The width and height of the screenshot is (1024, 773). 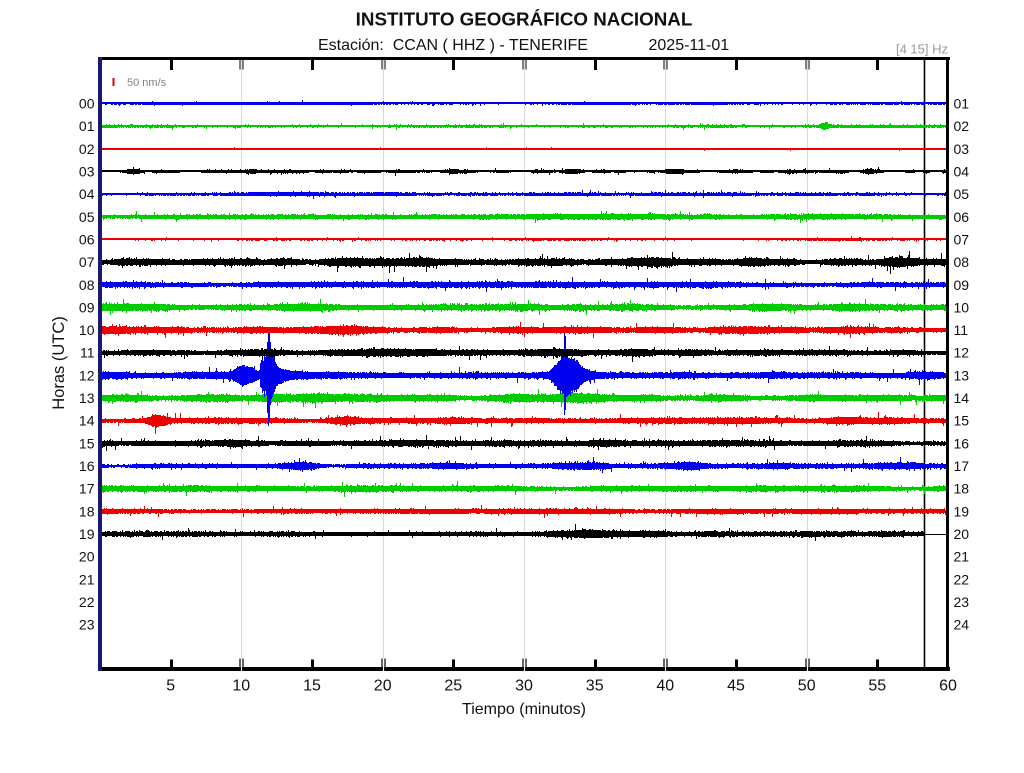 I want to click on svg-text: 60, so click(x=948, y=686).